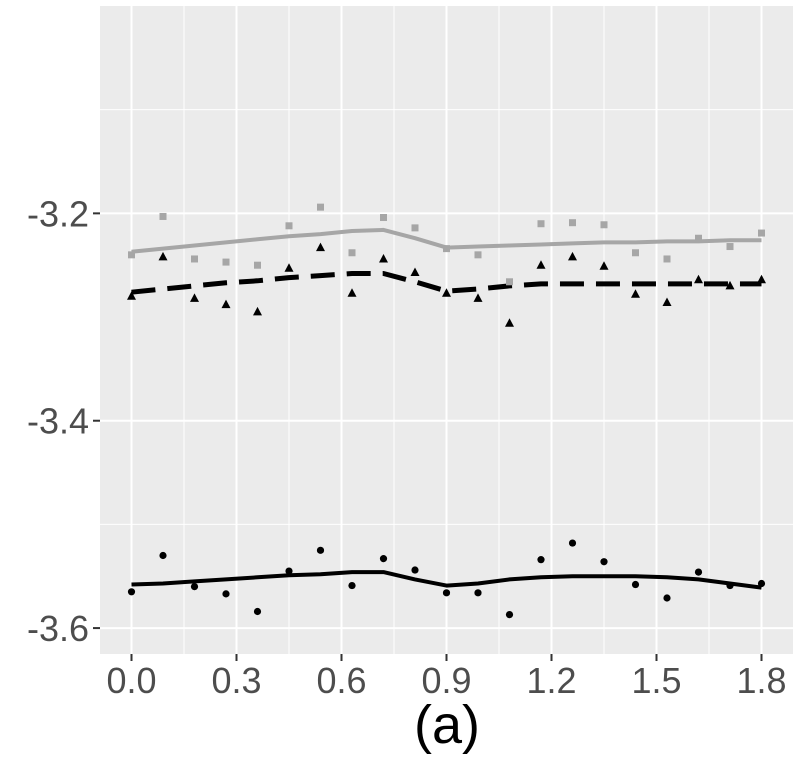  I want to click on y-axis: -3.2 -3.4 -3.6, so click(63, 421).